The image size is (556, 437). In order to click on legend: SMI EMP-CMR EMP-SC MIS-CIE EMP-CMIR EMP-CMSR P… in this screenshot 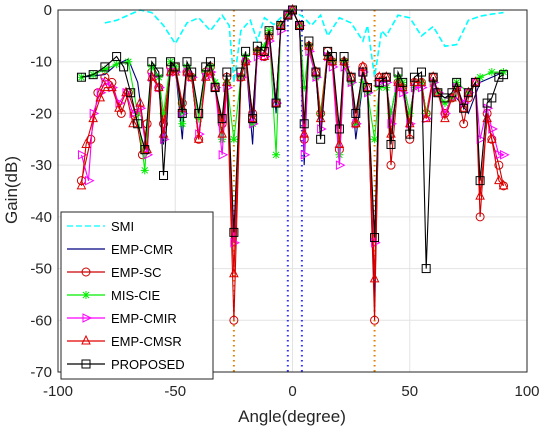, I will do `click(137, 295)`.